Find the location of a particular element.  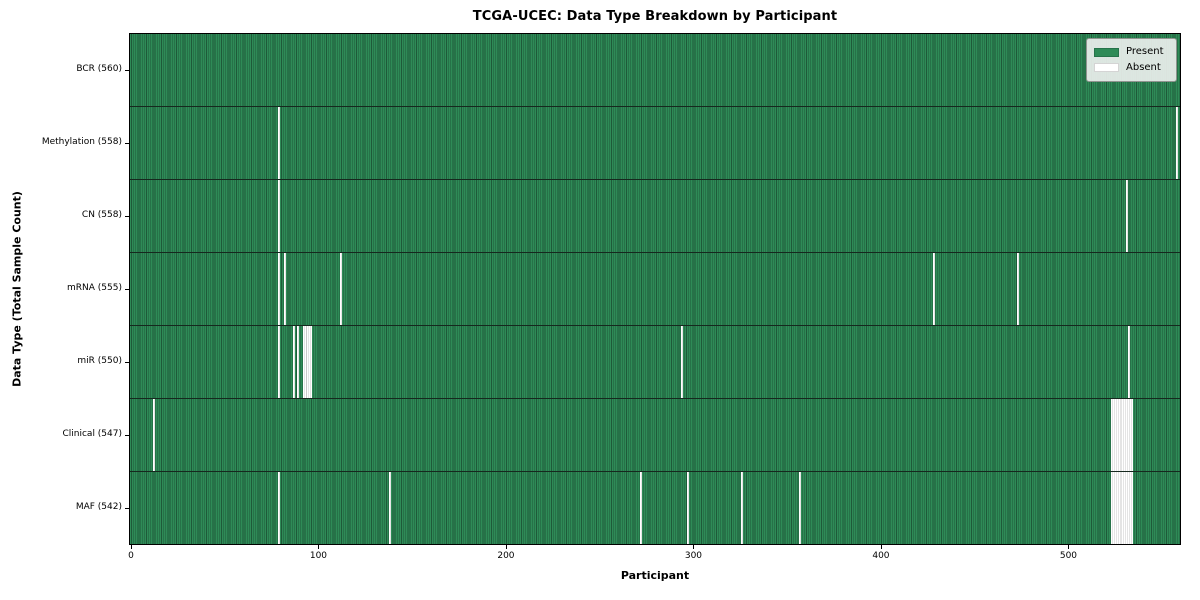

legend-item-present: Present is located at coordinates (1131, 52).